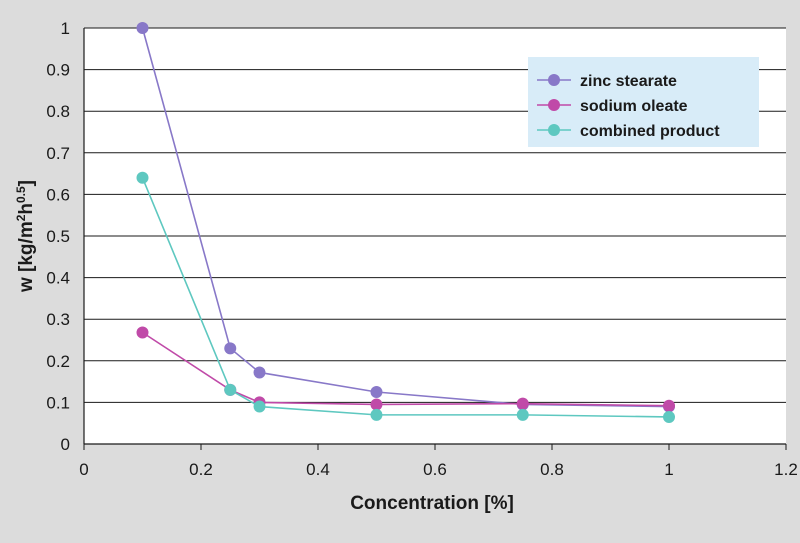  What do you see at coordinates (26, 257) in the screenshot?
I see `y-axis-title-prefix: w [kg/m` at bounding box center [26, 257].